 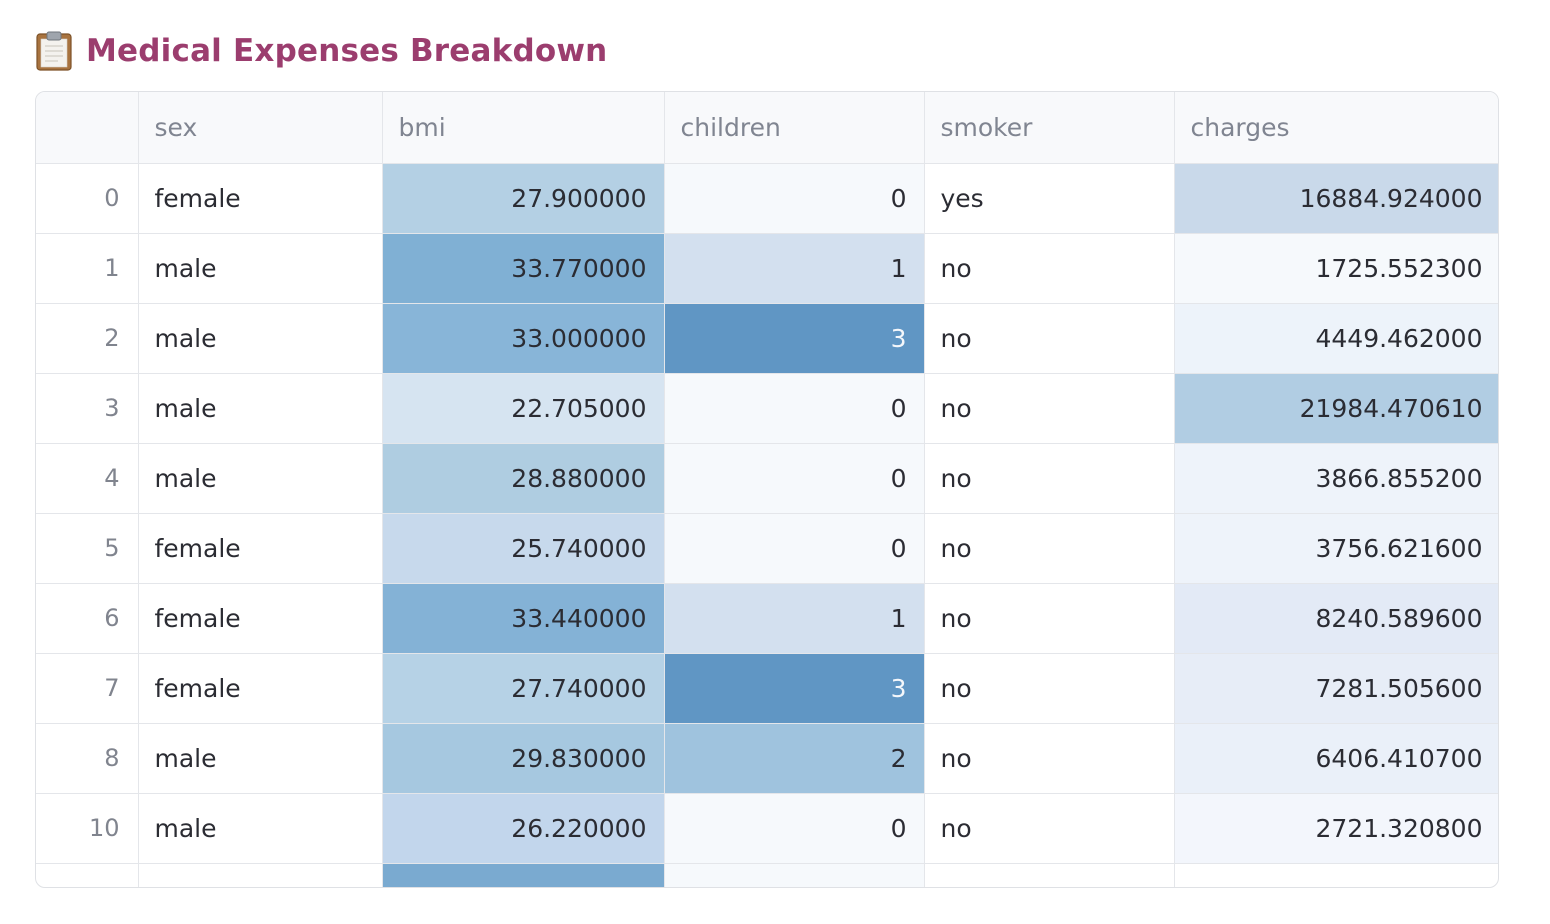 I want to click on title-row: Medical Expenses Breakdown, so click(x=321, y=51).